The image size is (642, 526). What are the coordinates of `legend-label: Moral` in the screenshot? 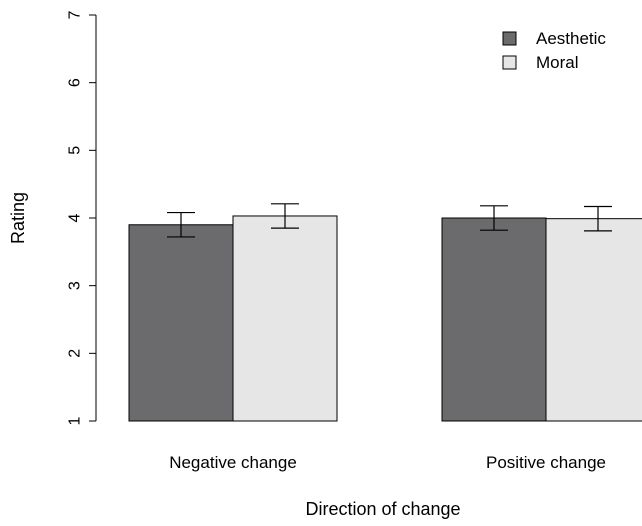 It's located at (557, 62).